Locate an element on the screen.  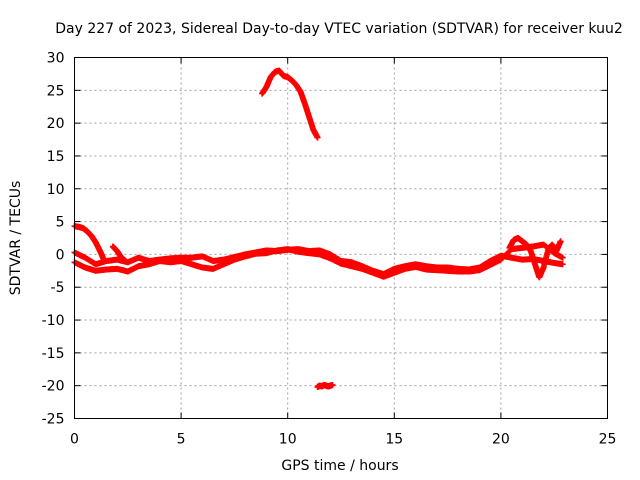
y-tick-label: 5 is located at coordinates (60, 223).